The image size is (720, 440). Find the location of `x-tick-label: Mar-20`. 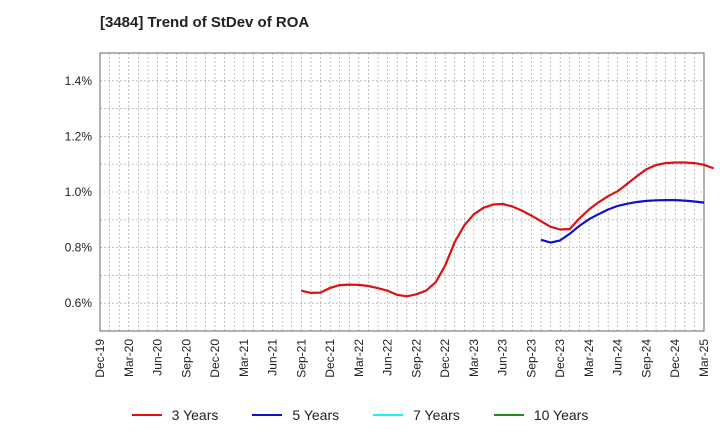

x-tick-label: Mar-20 is located at coordinates (129, 358).